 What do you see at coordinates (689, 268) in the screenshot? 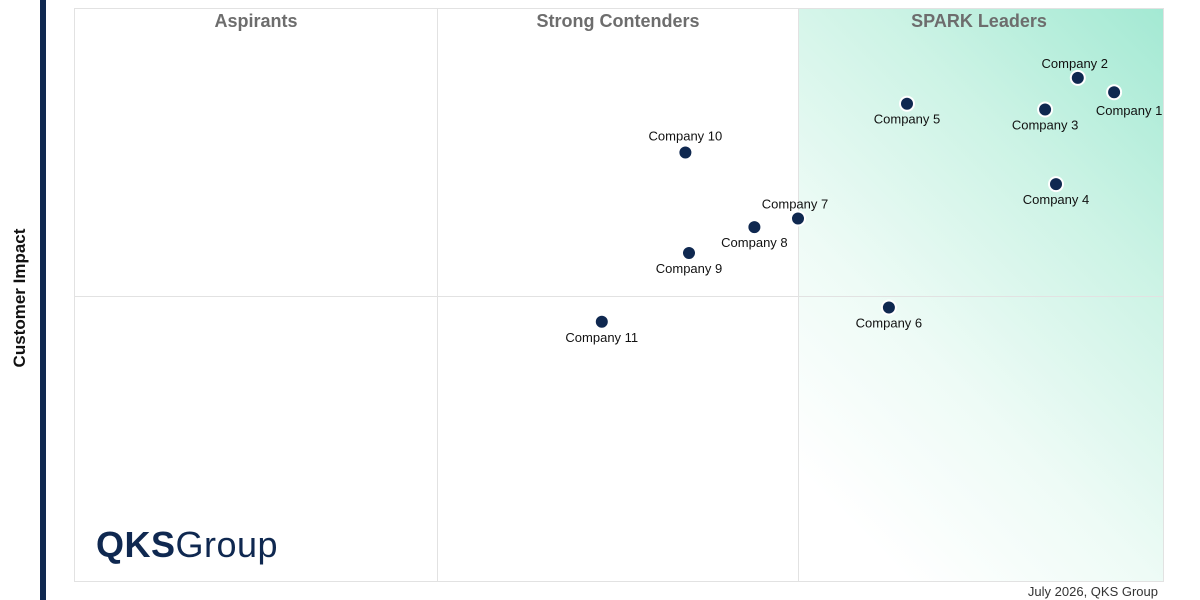
I see `data-label-9: Company 9` at bounding box center [689, 268].